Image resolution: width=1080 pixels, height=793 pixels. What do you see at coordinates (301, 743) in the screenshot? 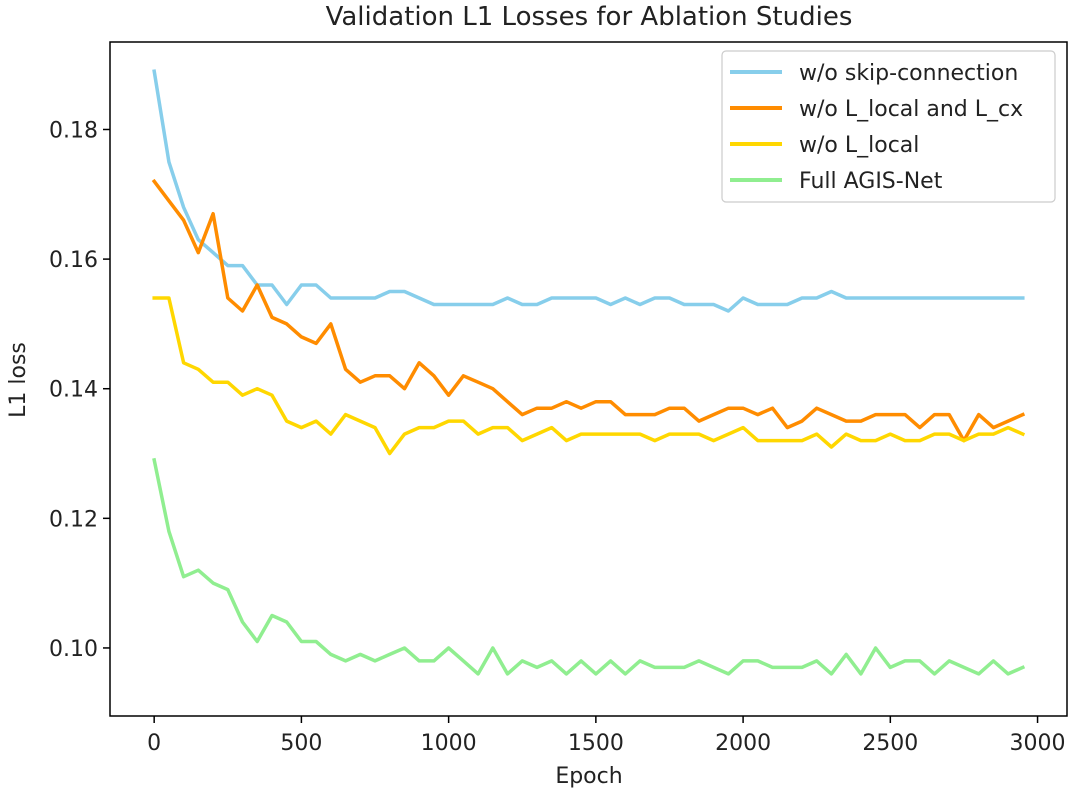
I see `x-tick-label: 500` at bounding box center [301, 743].